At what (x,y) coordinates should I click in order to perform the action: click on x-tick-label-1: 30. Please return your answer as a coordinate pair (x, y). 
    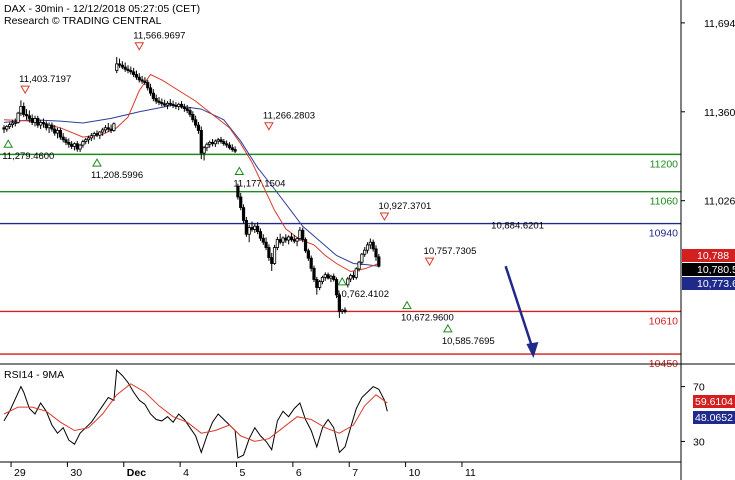
    Looking at the image, I should click on (76, 473).